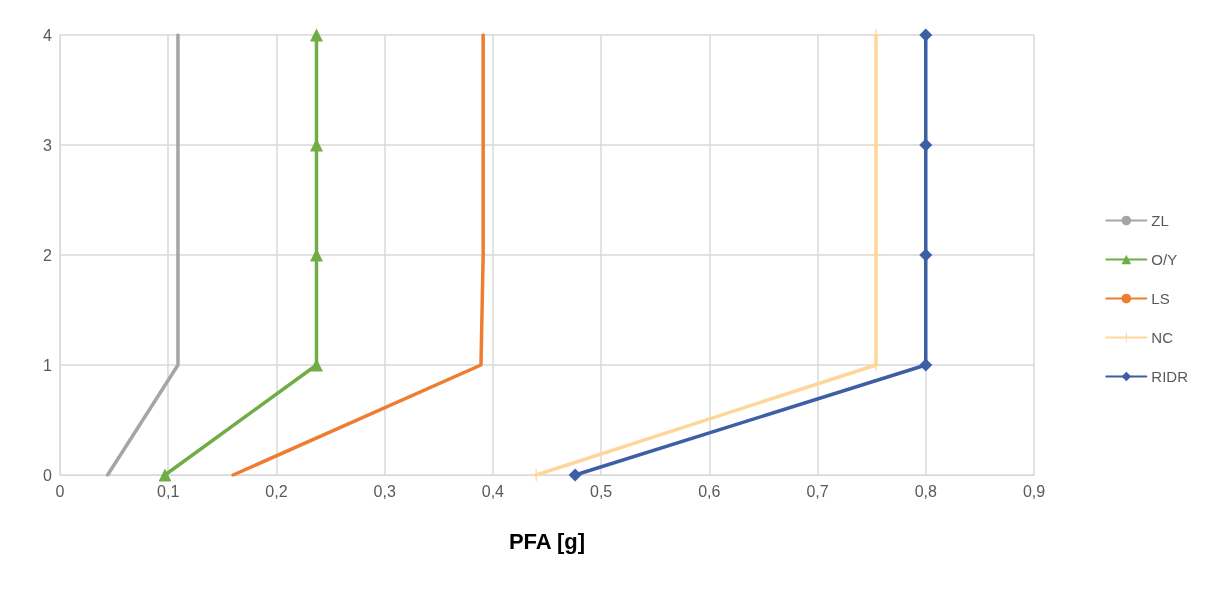 The height and width of the screenshot is (597, 1213). What do you see at coordinates (384, 491) in the screenshot?
I see `x-tick-label: 0,3` at bounding box center [384, 491].